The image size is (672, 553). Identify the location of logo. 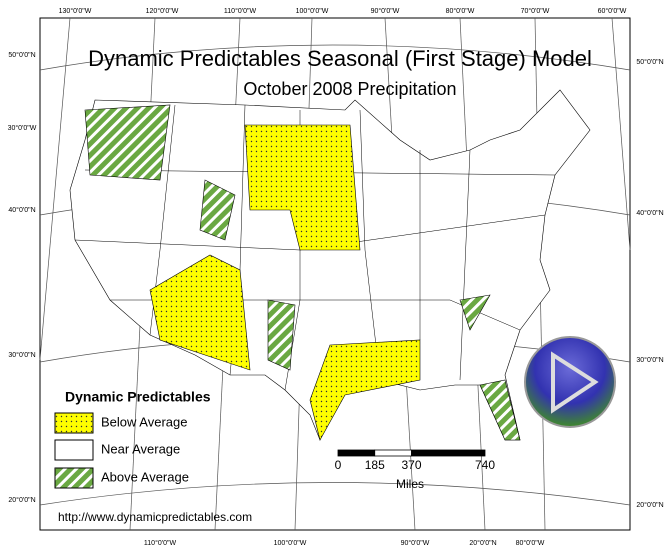
(570, 382).